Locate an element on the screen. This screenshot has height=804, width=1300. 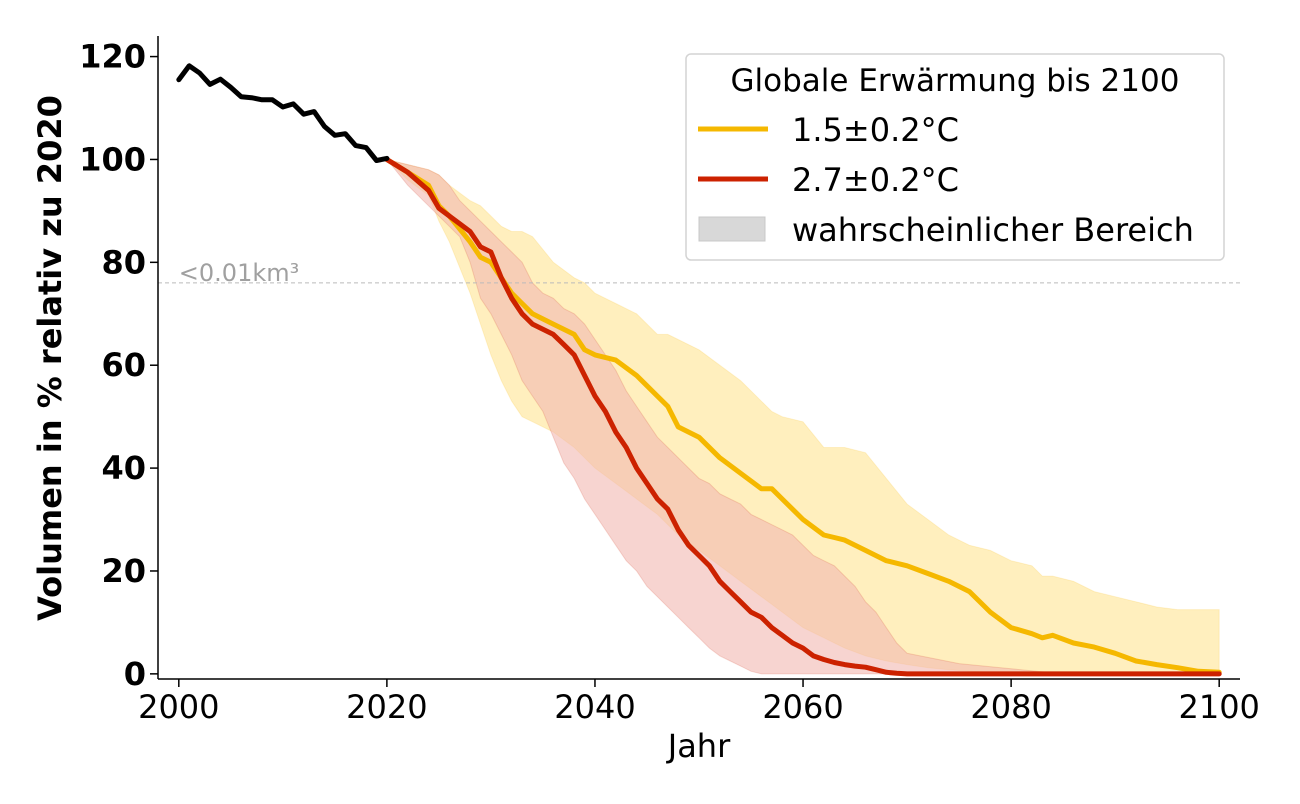
observed-line is located at coordinates (283, 113).